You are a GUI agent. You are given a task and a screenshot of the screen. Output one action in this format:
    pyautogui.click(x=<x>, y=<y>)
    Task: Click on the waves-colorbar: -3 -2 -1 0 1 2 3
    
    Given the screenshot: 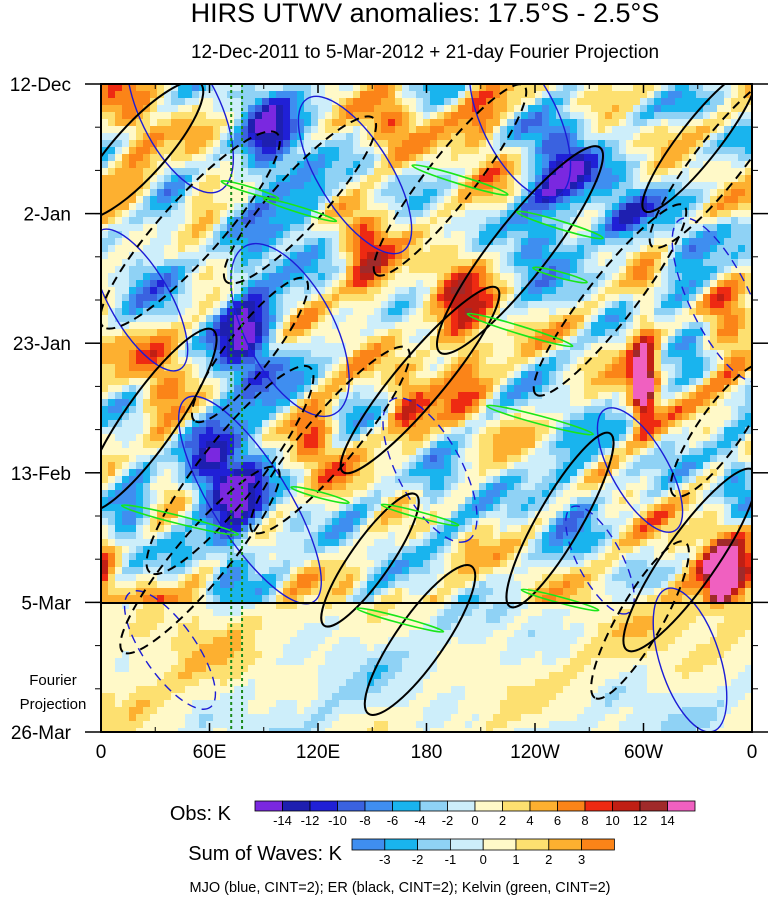 What is the action you would take?
    pyautogui.click(x=483, y=852)
    